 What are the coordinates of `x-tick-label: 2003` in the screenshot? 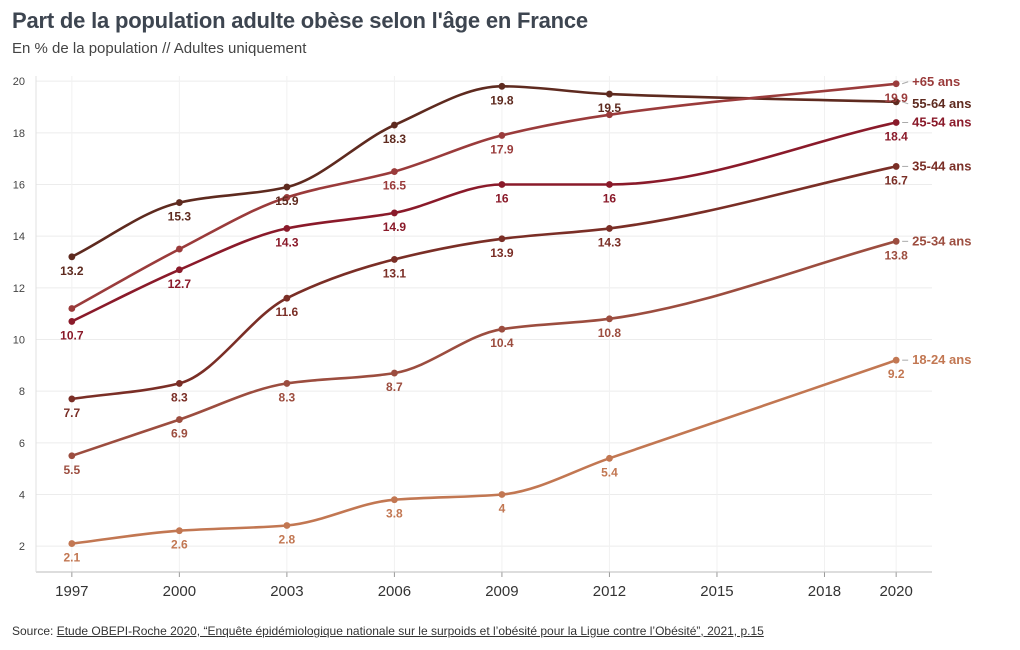 It's located at (286, 591).